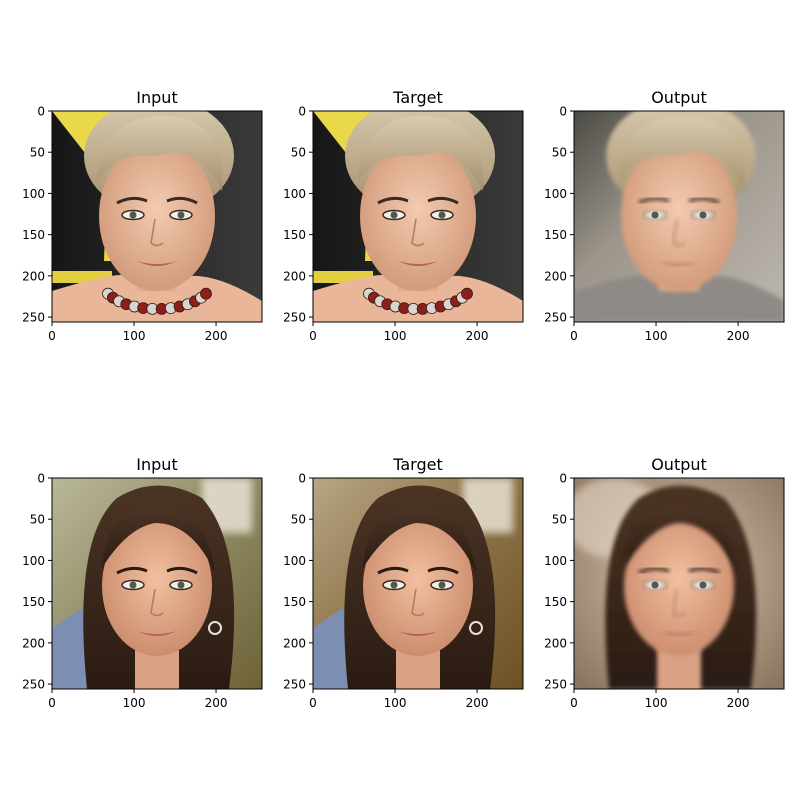 The height and width of the screenshot is (800, 800). Describe the element at coordinates (418, 298) in the screenshot. I see `shoulders` at that location.